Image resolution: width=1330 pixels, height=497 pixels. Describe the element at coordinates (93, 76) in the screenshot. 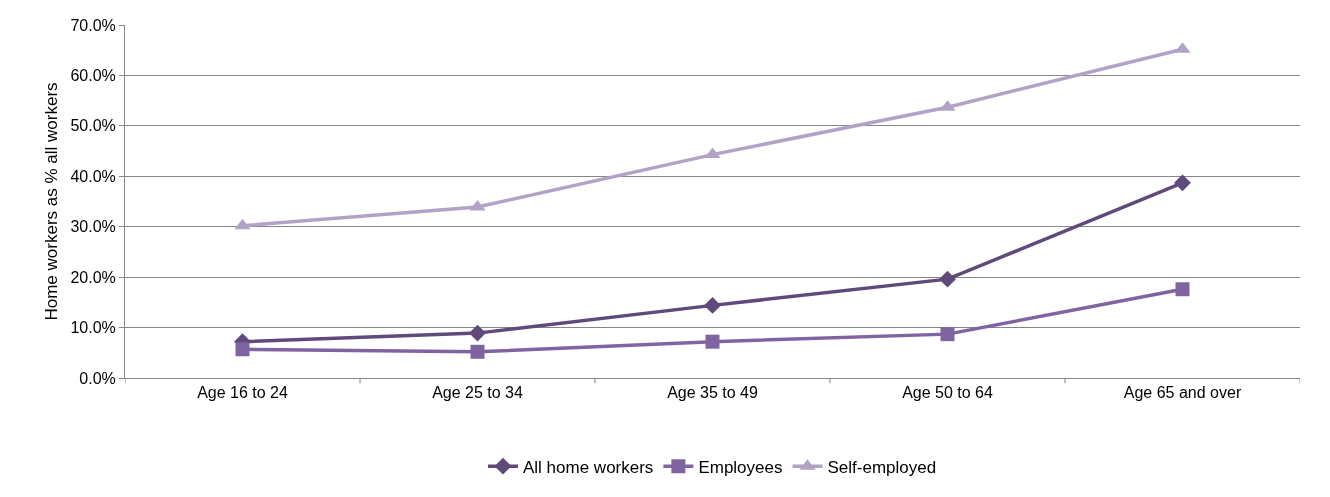

I see `y-tick-label: 60.0%` at that location.